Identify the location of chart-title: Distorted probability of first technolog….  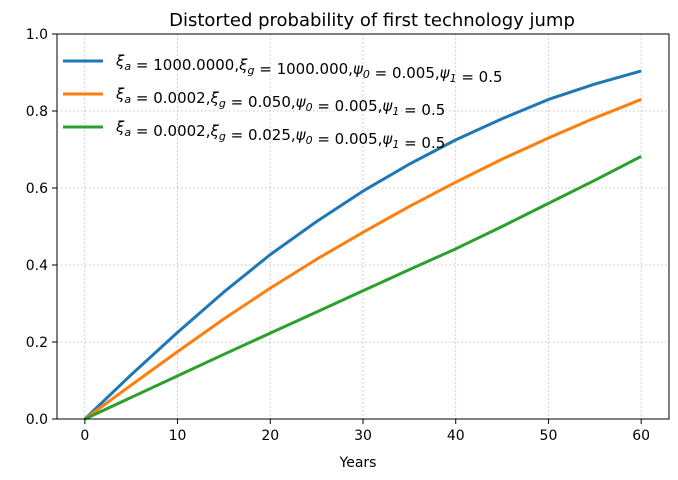
(372, 20).